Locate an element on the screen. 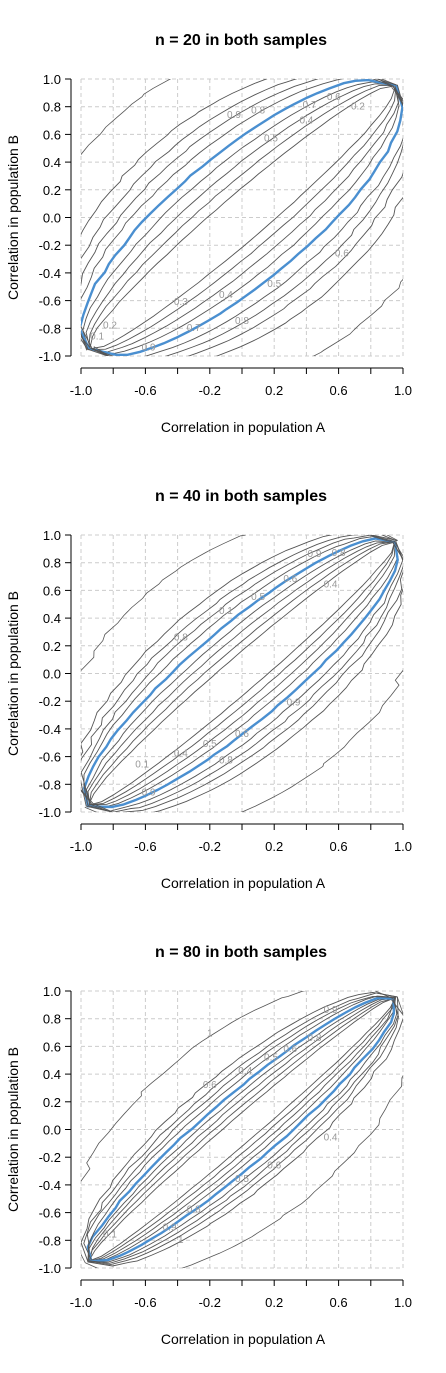 The image size is (446, 1373). x-tick-label: -0.6 is located at coordinates (145, 390).